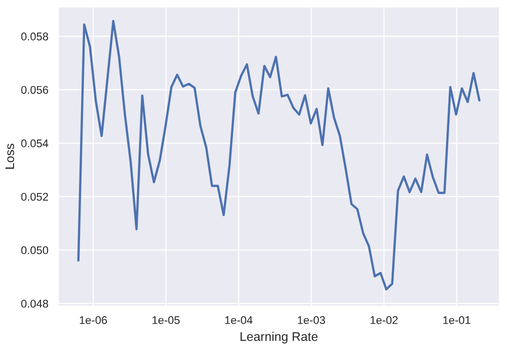 This screenshot has width=507, height=344. I want to click on x-tick-label: 1e-05, so click(166, 320).